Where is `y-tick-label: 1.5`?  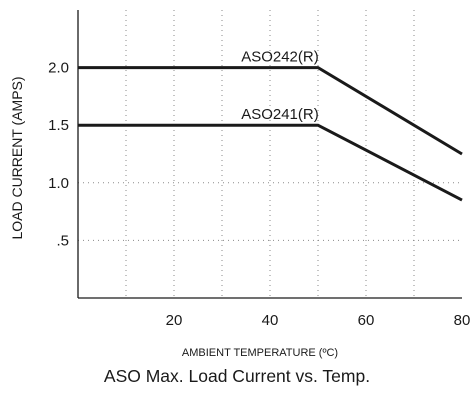
y-tick-label: 1.5 is located at coordinates (58, 125).